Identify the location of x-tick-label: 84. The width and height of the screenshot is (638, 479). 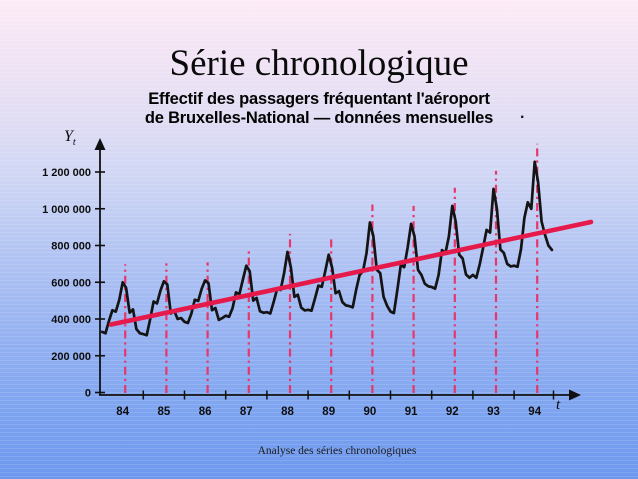
(122, 412).